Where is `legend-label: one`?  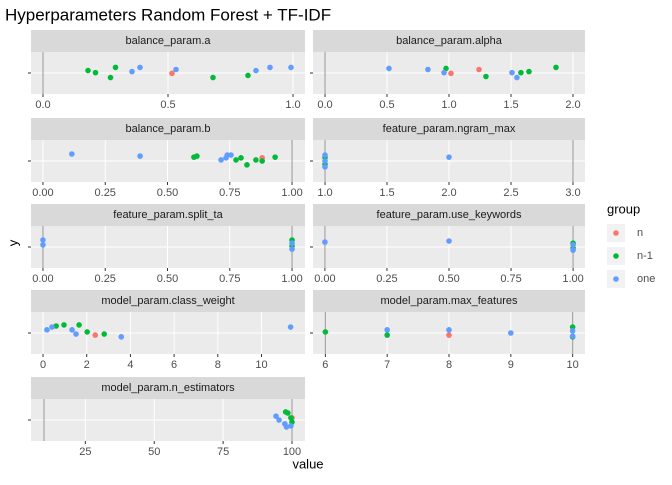
legend-label: one is located at coordinates (646, 279).